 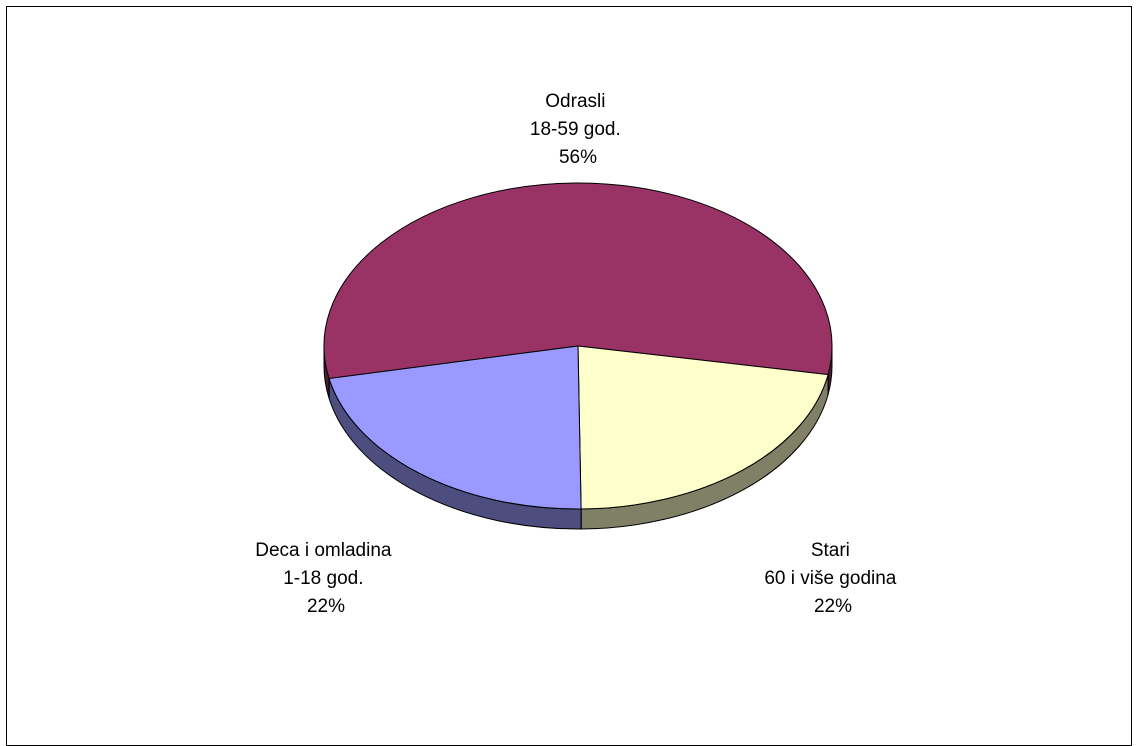 What do you see at coordinates (323, 550) in the screenshot?
I see `label-deca-name: Deca i omladina` at bounding box center [323, 550].